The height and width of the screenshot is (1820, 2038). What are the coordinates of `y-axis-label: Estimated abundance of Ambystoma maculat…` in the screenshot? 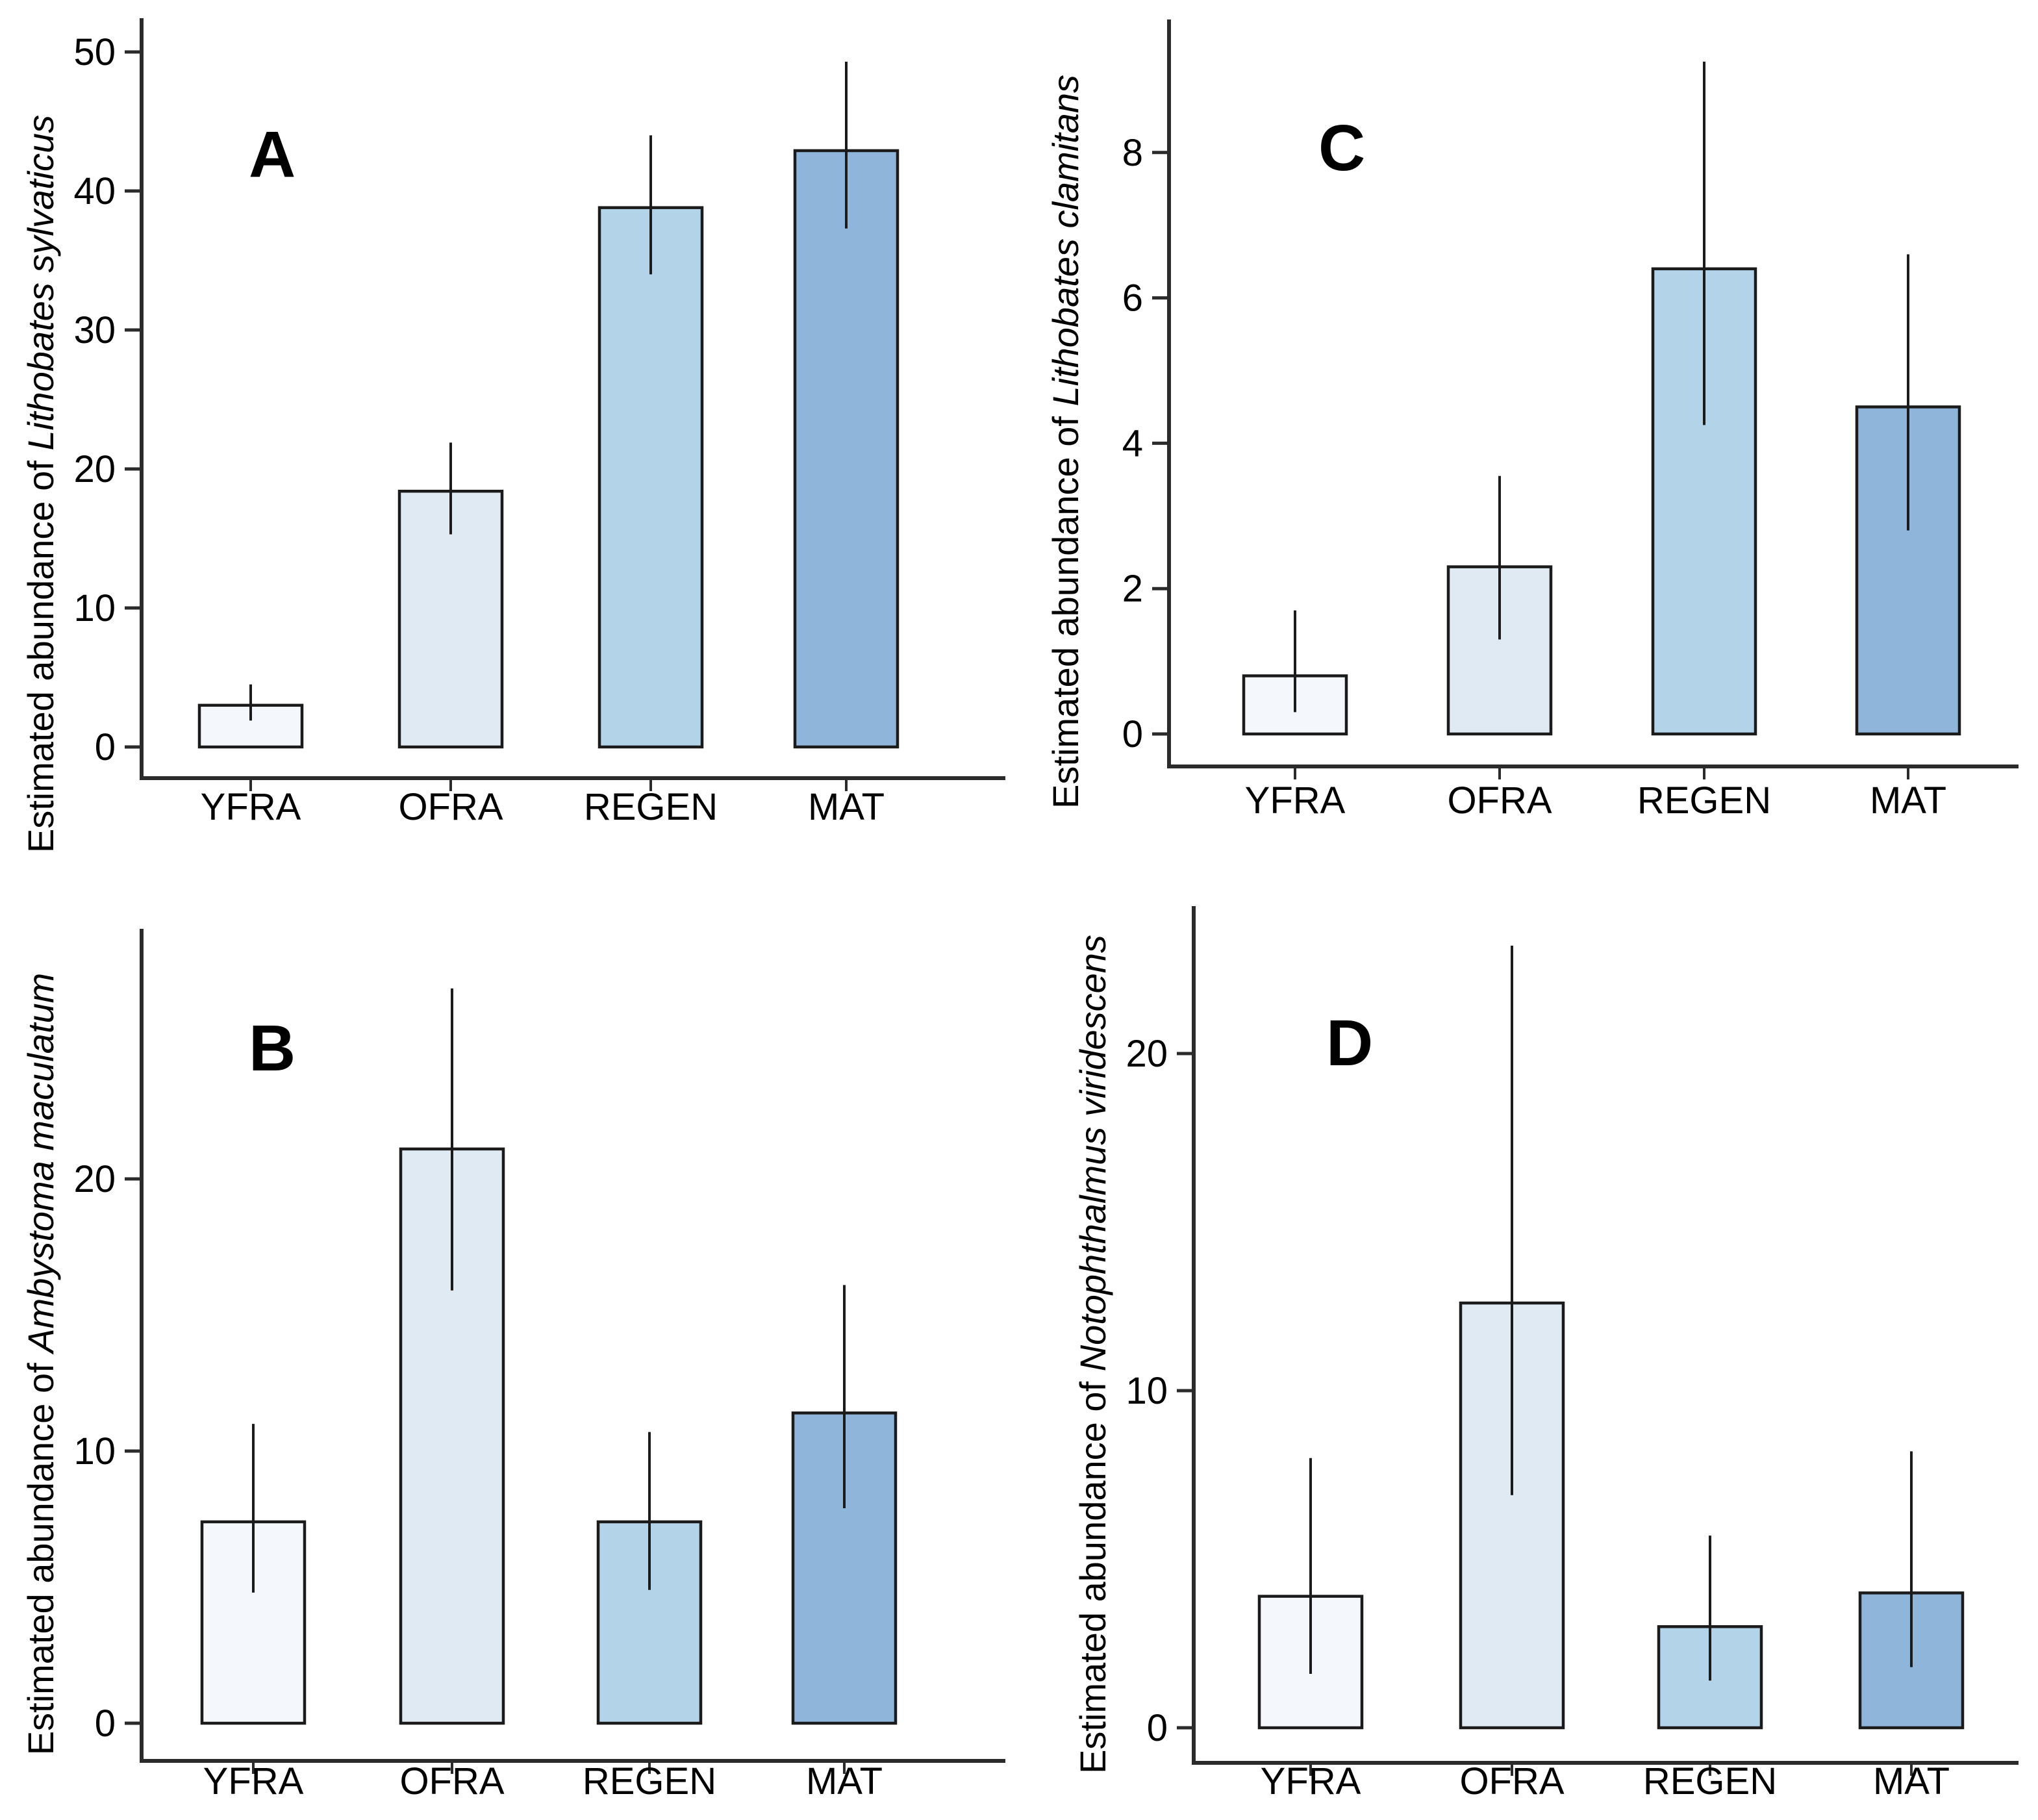 It's located at (40, 1364).